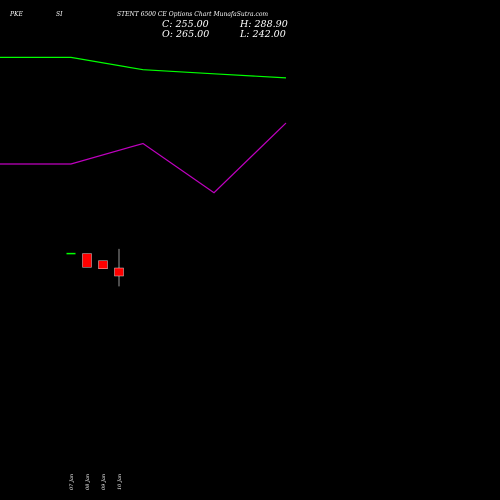 The image size is (500, 500). What do you see at coordinates (185, 24) in the screenshot?
I see `close-value: C: 255.00` at bounding box center [185, 24].